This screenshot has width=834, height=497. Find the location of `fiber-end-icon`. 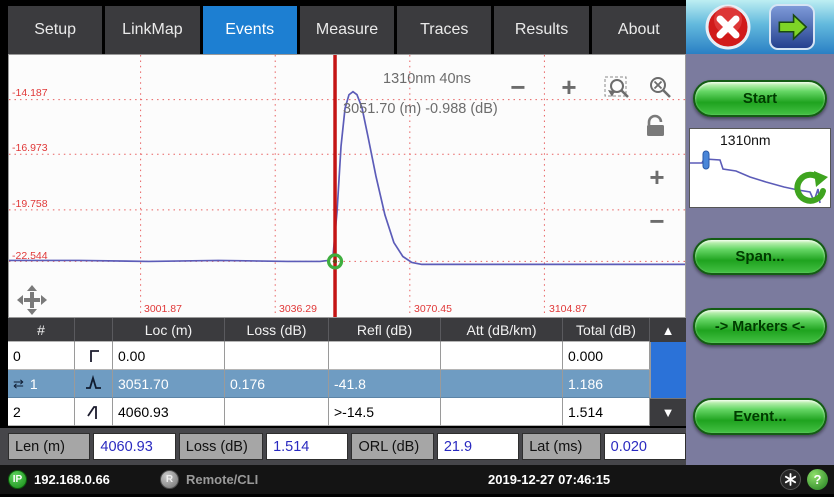

fiber-end-icon is located at coordinates (94, 412).